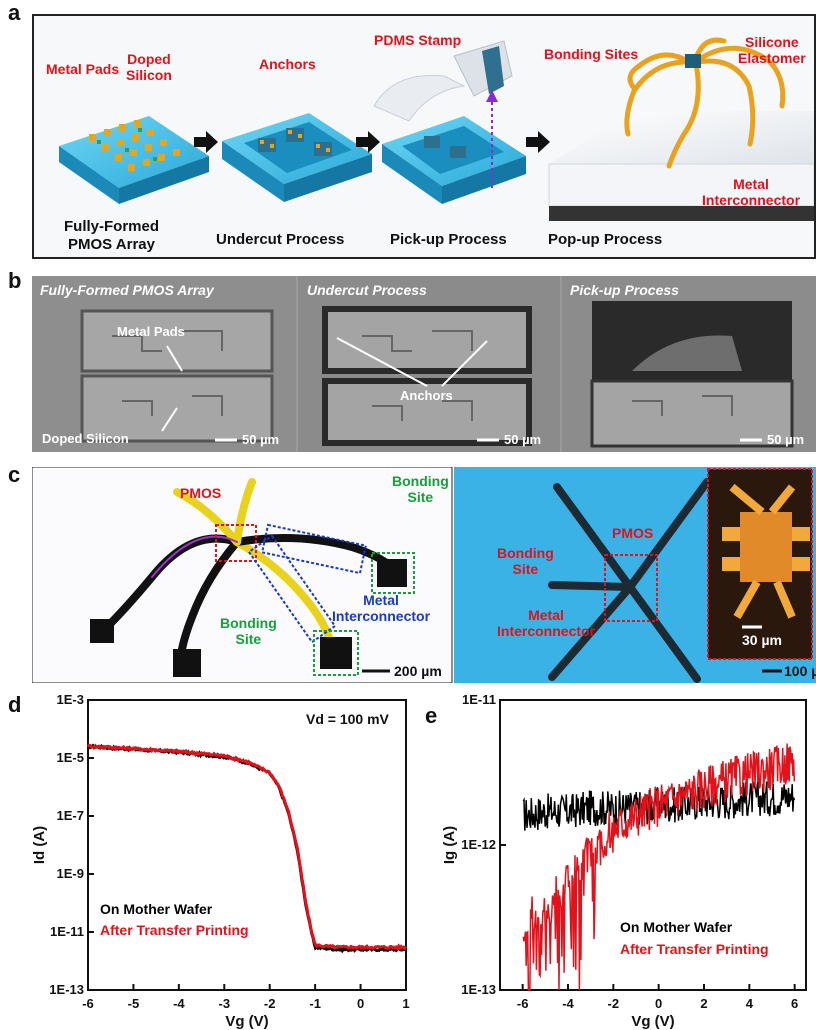 The height and width of the screenshot is (1030, 816). Describe the element at coordinates (348, 719) in the screenshot. I see `annotation-label: Vd = 100 mV` at that location.